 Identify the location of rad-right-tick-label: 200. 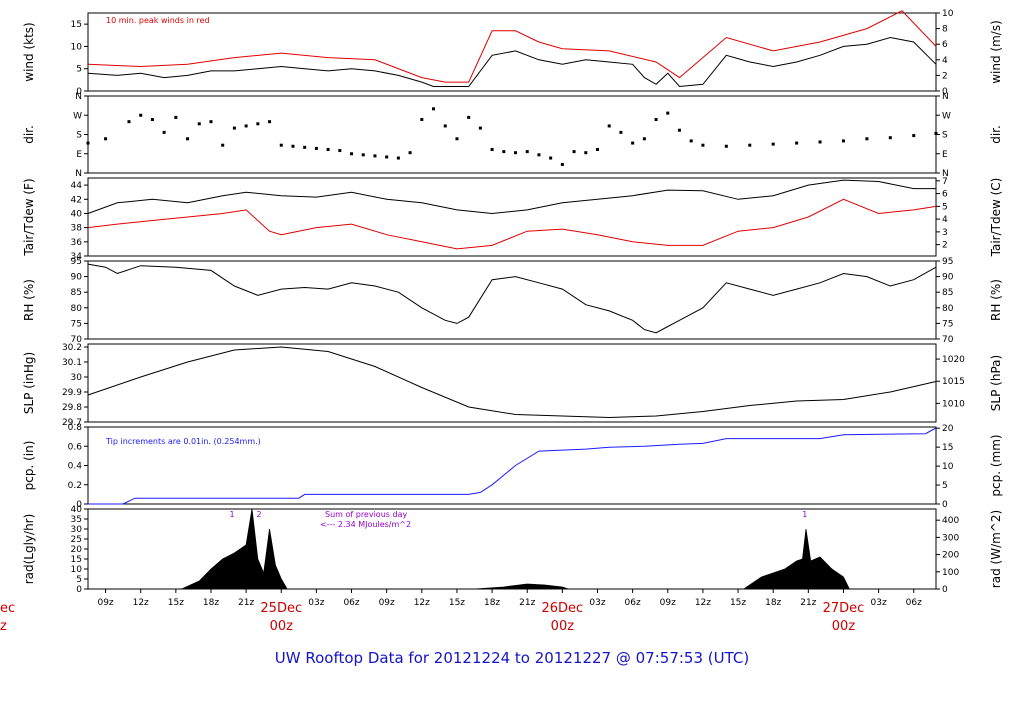
(950, 556).